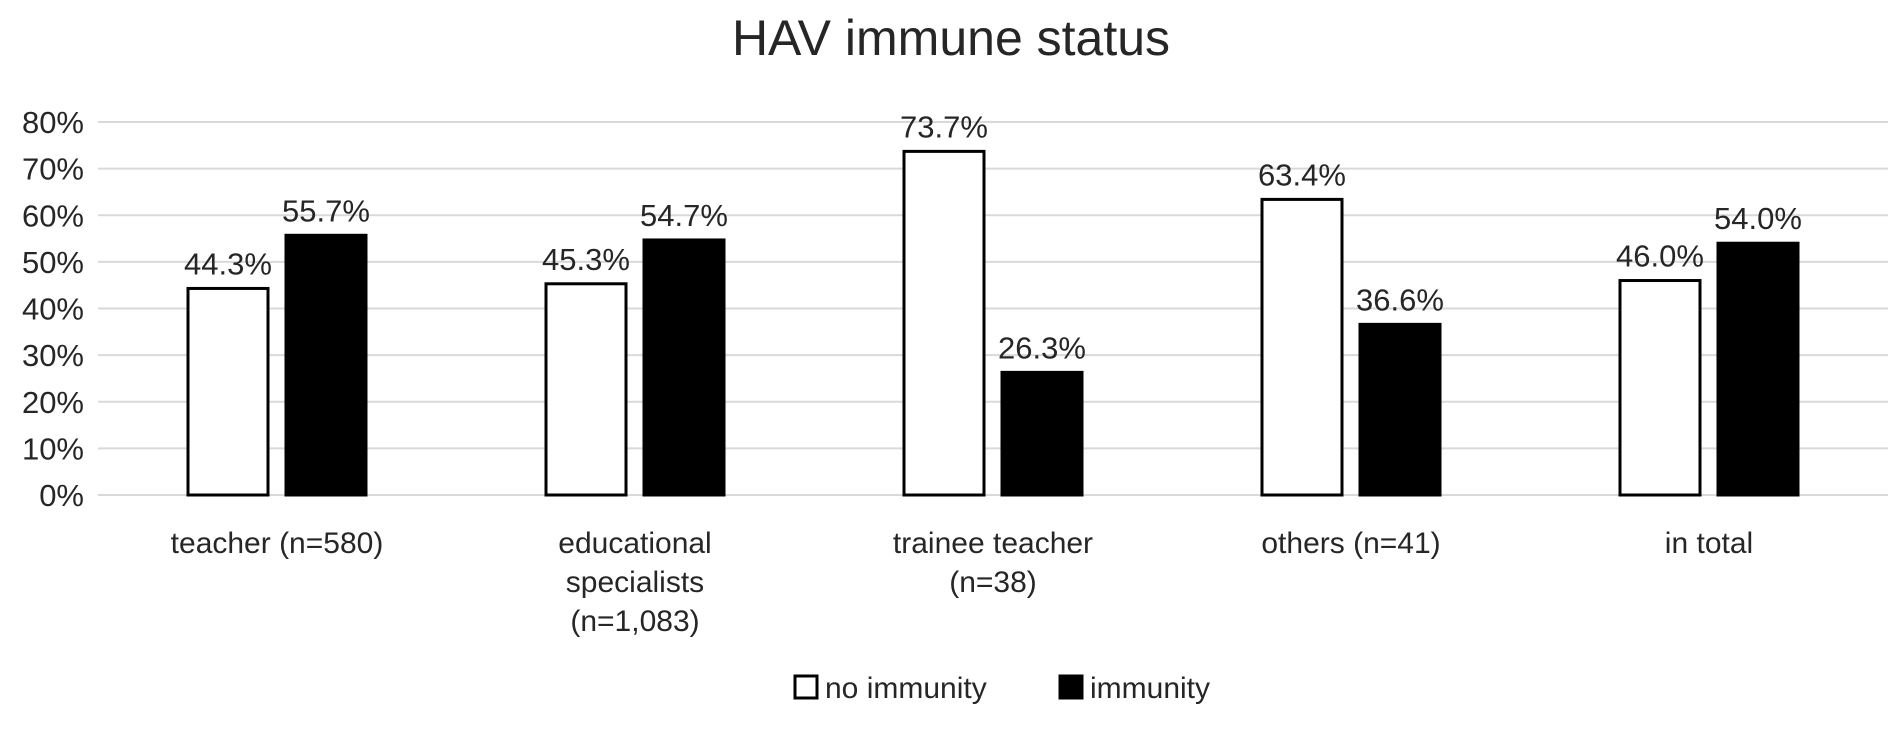 The width and height of the screenshot is (1902, 733). I want to click on y-tick-label: 20%, so click(53, 402).